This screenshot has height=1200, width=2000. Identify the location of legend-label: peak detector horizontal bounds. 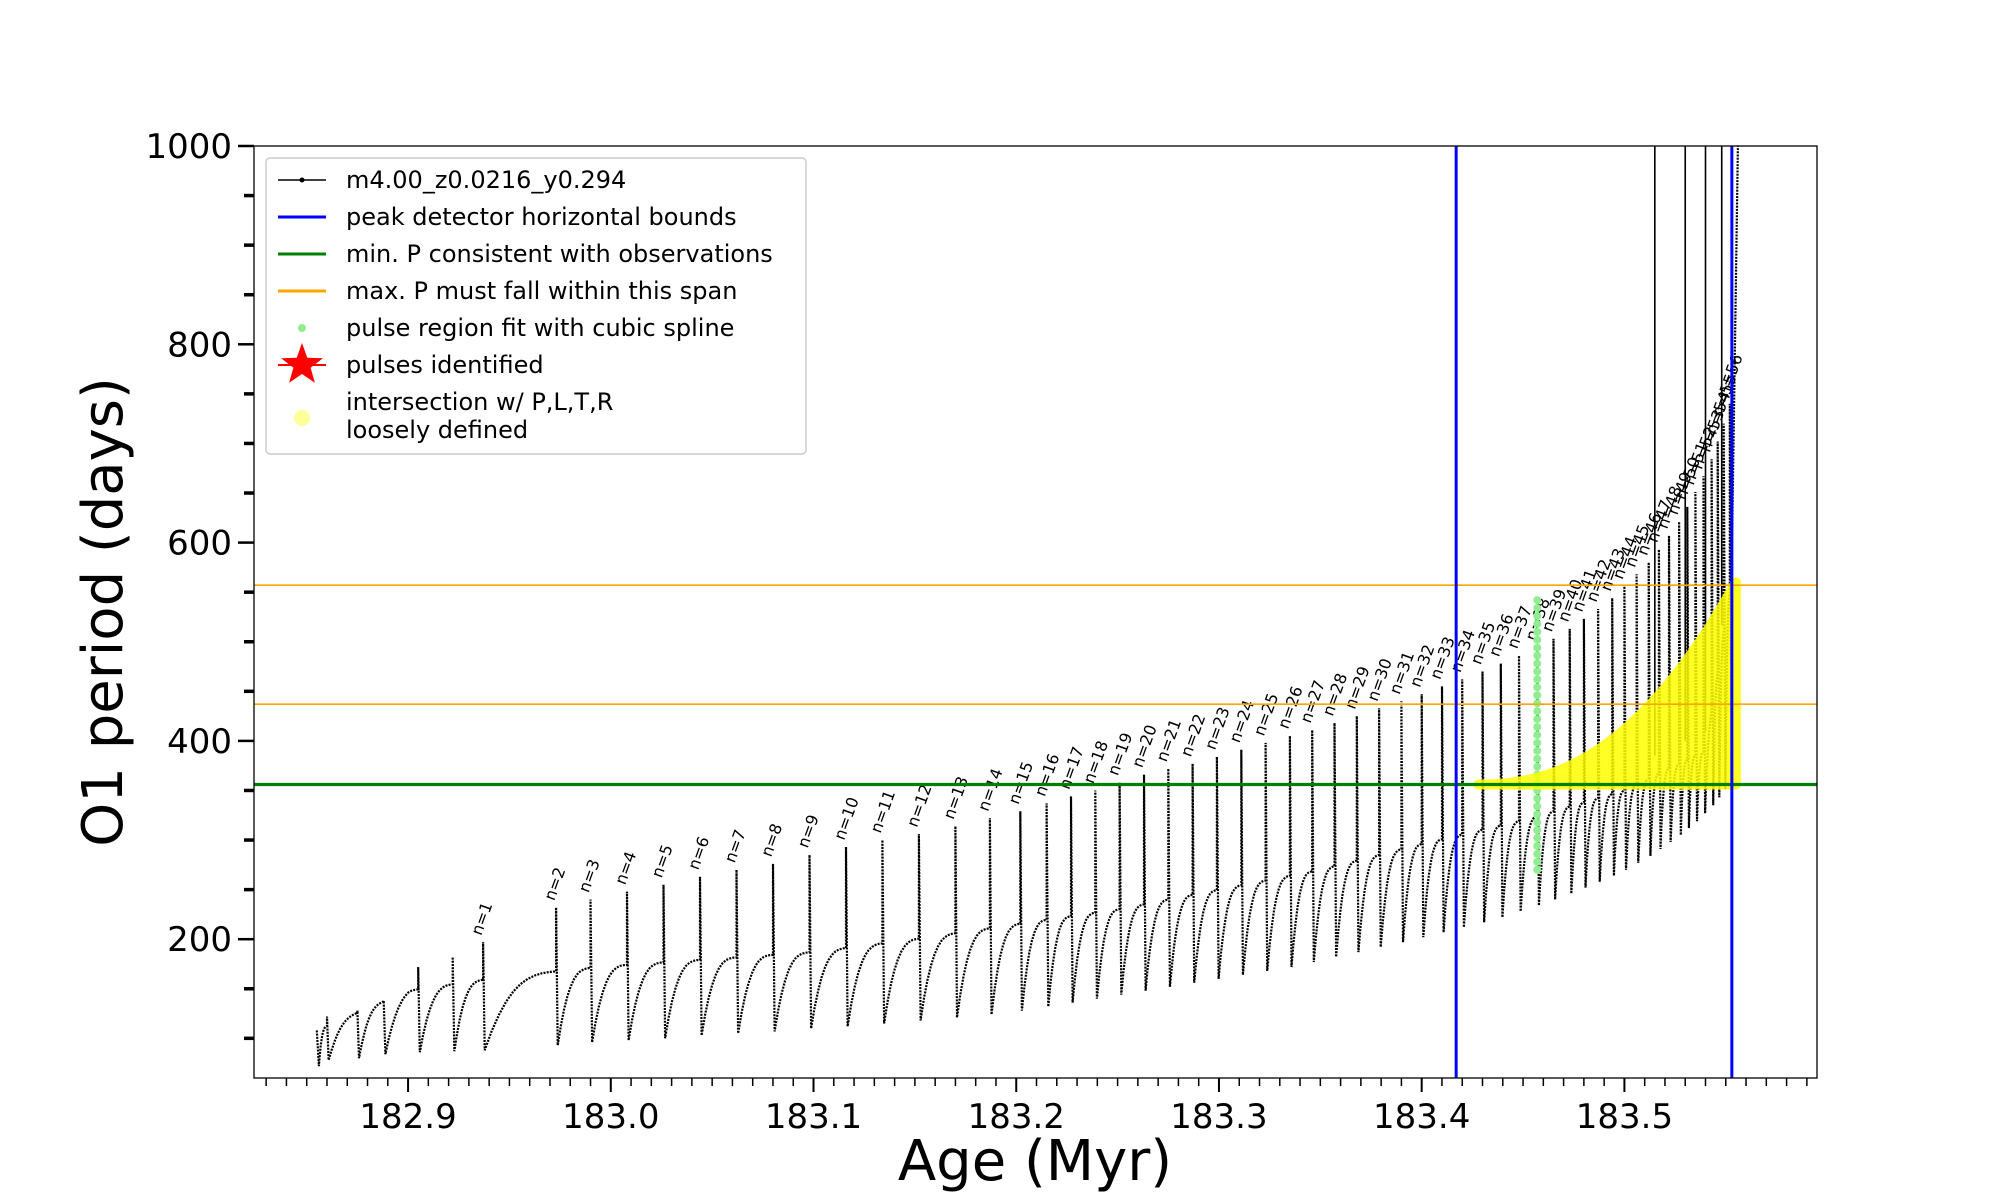
(541, 217).